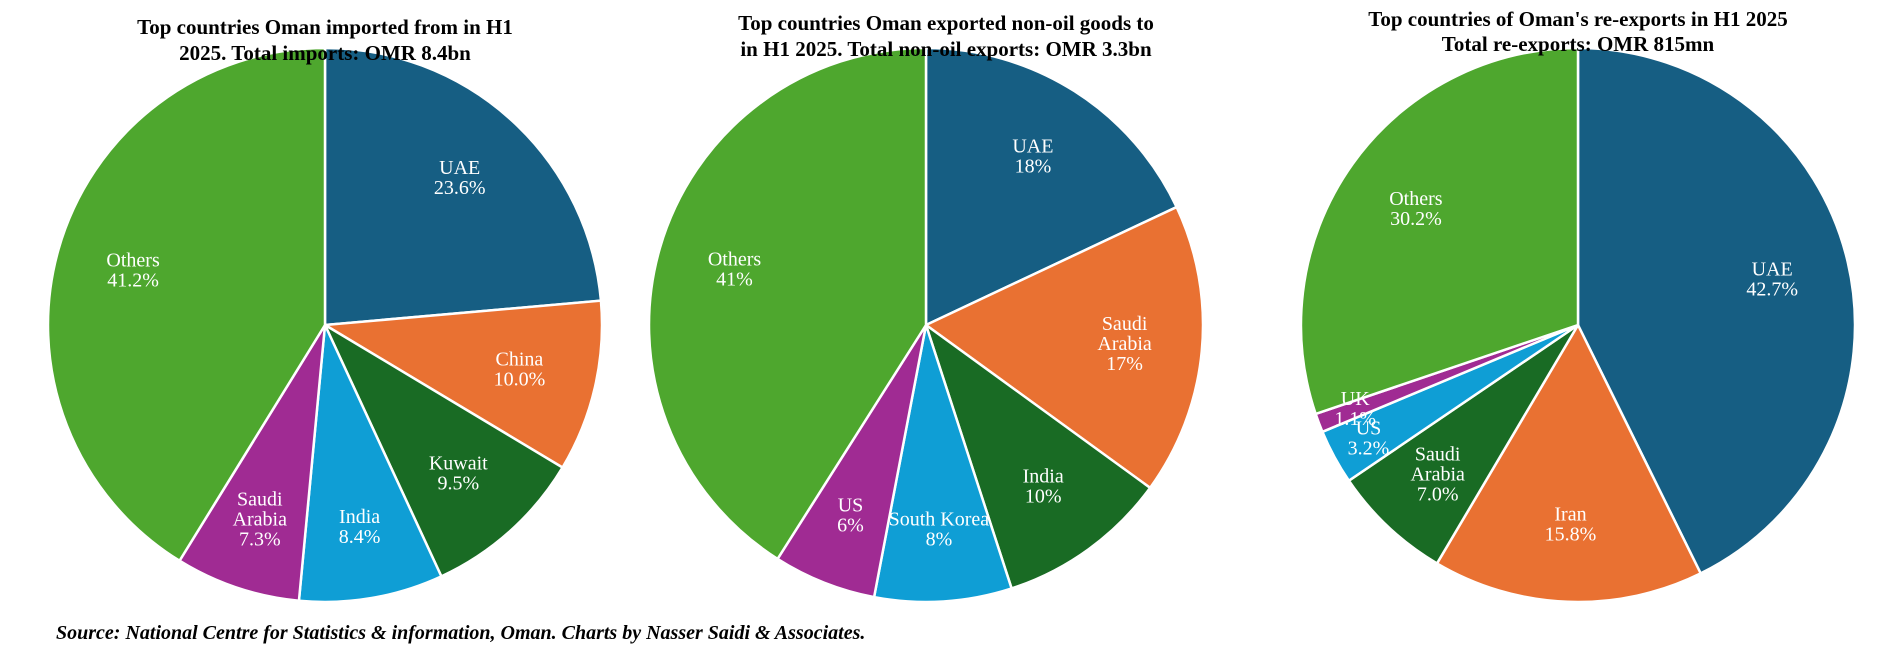  Describe the element at coordinates (458, 483) in the screenshot. I see `slice-percent: 9.5%` at that location.